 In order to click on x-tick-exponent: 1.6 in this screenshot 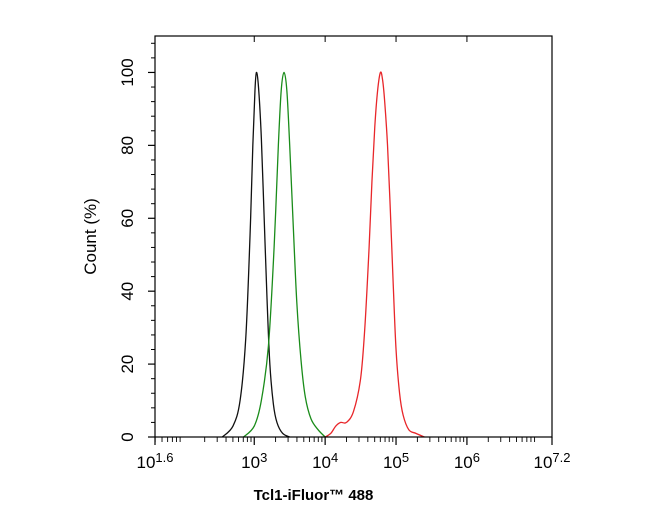, I will do `click(164, 457)`.